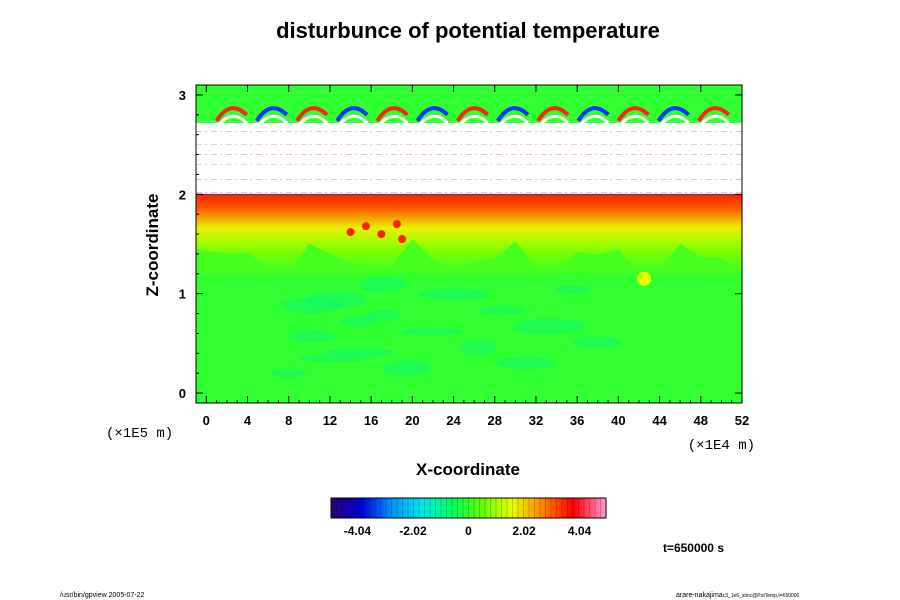  What do you see at coordinates (469, 158) in the screenshot?
I see `undefined-region` at bounding box center [469, 158].